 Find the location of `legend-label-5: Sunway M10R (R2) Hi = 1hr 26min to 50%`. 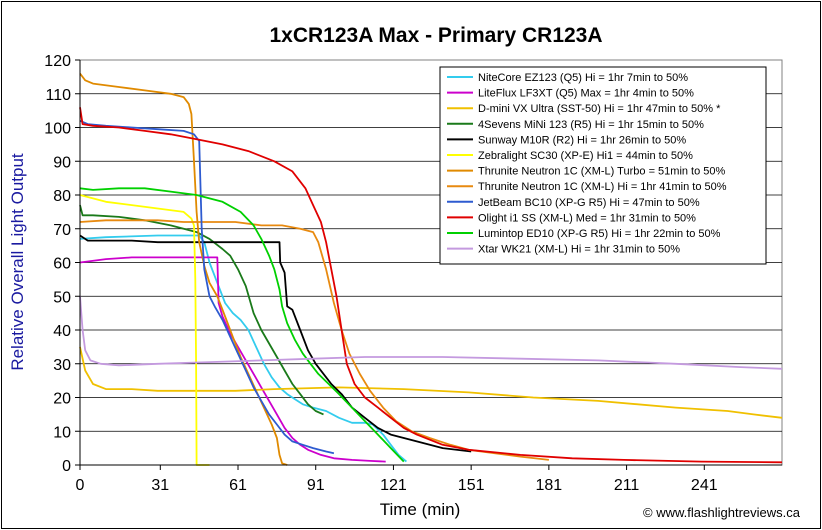

legend-label-5: Sunway M10R (R2) Hi = 1hr 26min to 50% is located at coordinates (582, 140).